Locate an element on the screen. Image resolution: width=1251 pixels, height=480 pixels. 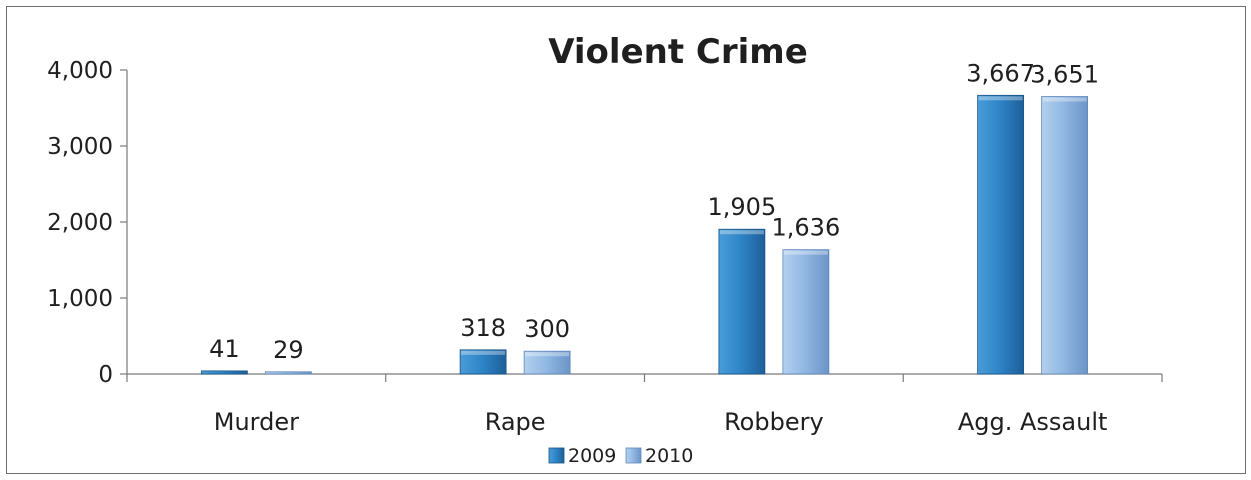
category-label-robbery: Robbery is located at coordinates (774, 422).